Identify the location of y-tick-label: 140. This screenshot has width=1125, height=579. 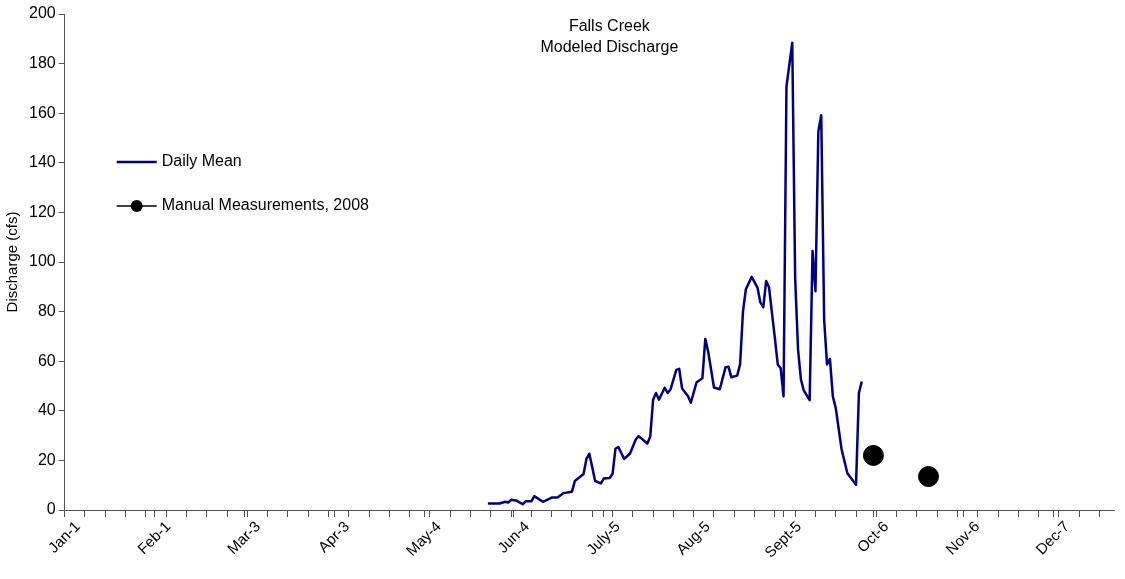
(42, 162).